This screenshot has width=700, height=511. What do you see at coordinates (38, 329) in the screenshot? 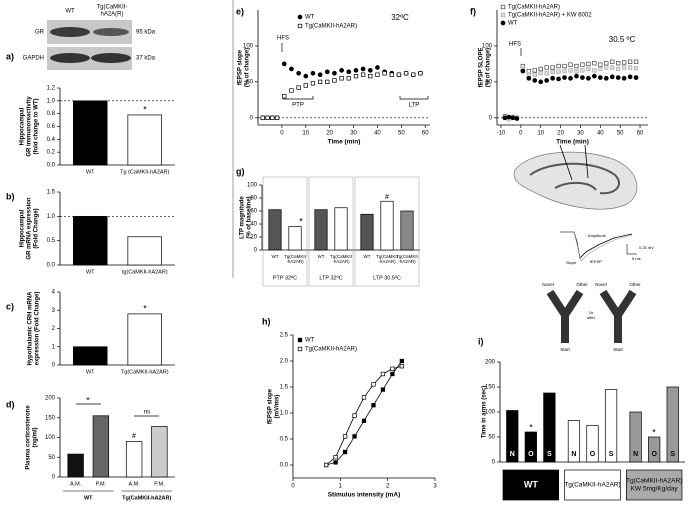
I see `y-axis-label: expression (Fold Change)` at bounding box center [38, 329].